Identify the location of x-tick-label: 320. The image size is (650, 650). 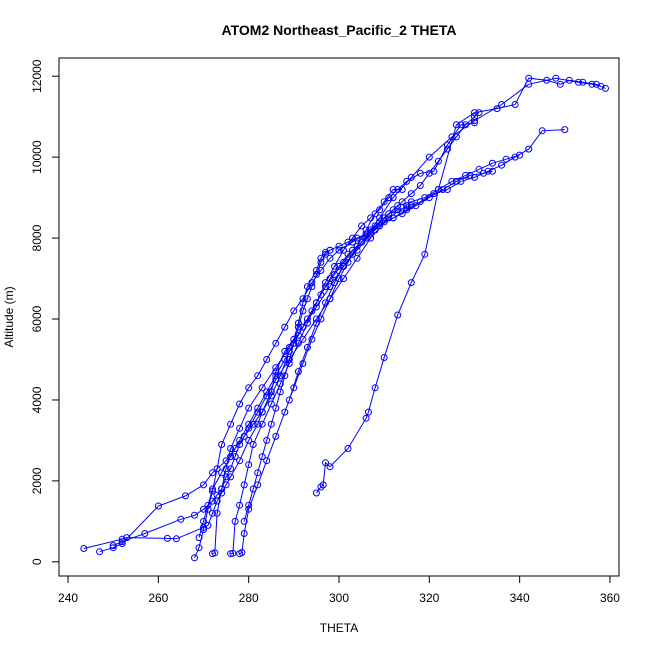
(429, 598).